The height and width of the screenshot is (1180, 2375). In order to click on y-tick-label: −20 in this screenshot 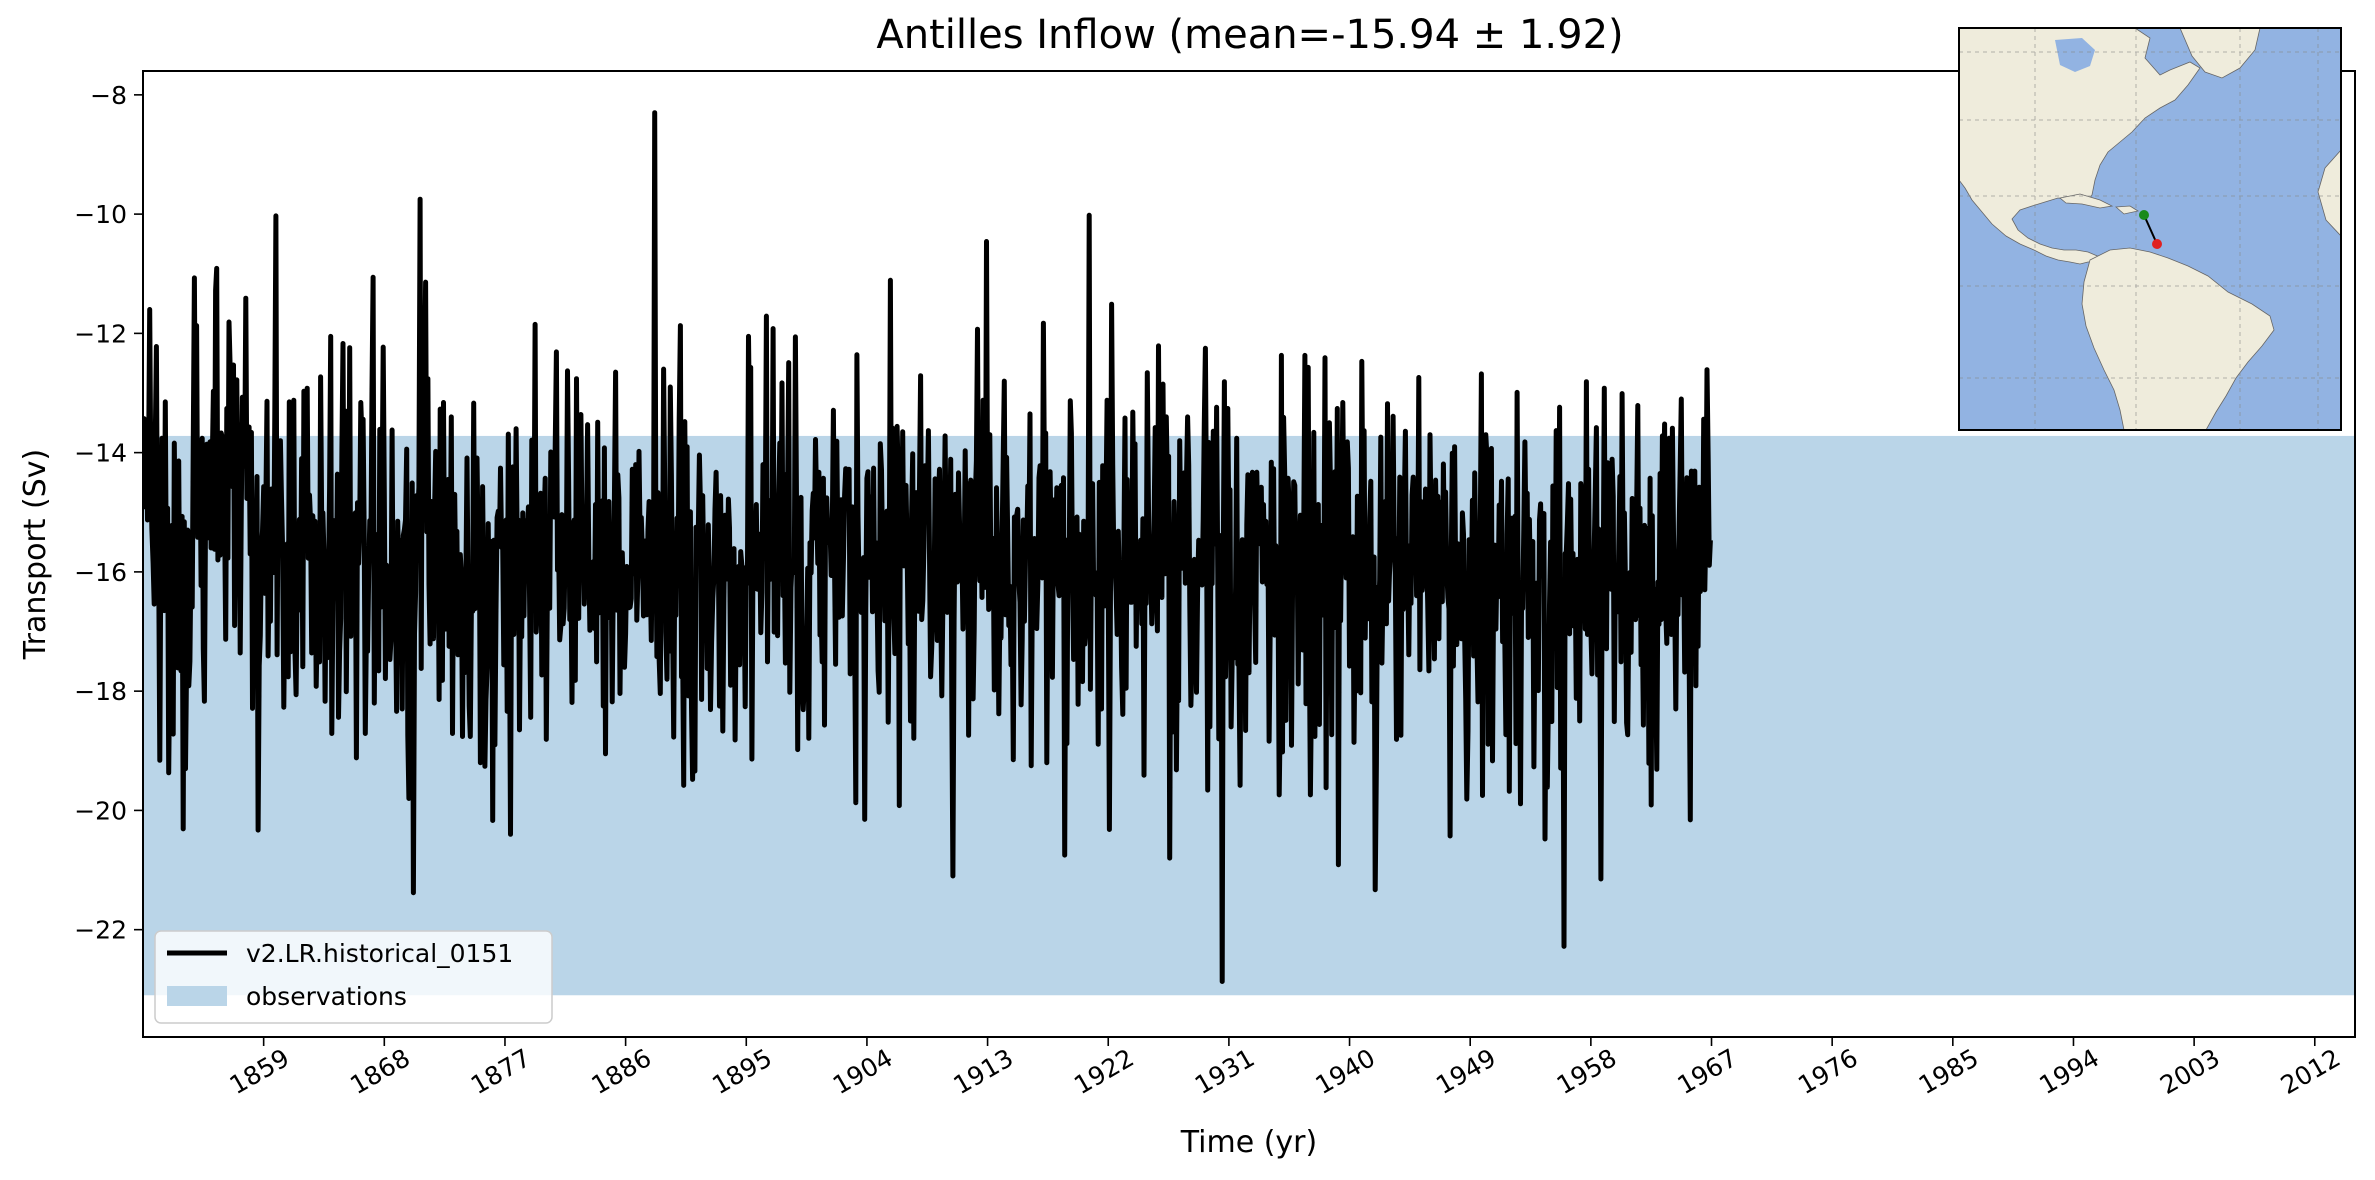, I will do `click(100, 810)`.